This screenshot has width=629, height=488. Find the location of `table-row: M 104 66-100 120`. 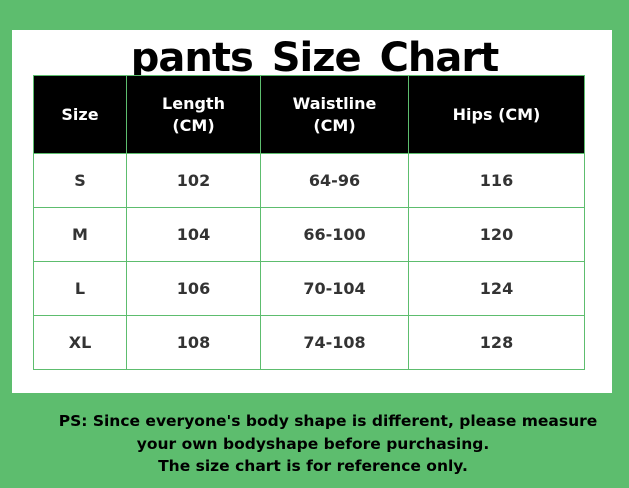

table-row: M 104 66-100 120 is located at coordinates (309, 234).